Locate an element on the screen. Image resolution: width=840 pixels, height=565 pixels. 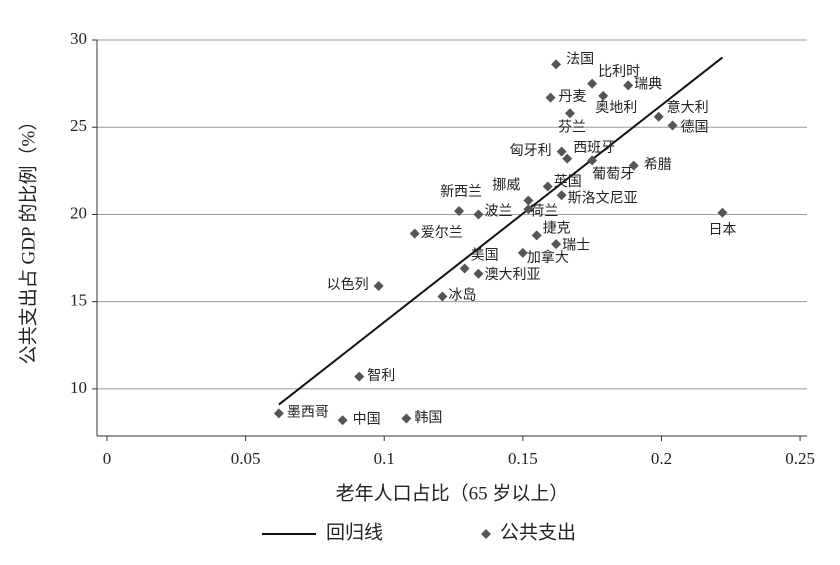
point-label: 冰岛 is located at coordinates (462, 296).